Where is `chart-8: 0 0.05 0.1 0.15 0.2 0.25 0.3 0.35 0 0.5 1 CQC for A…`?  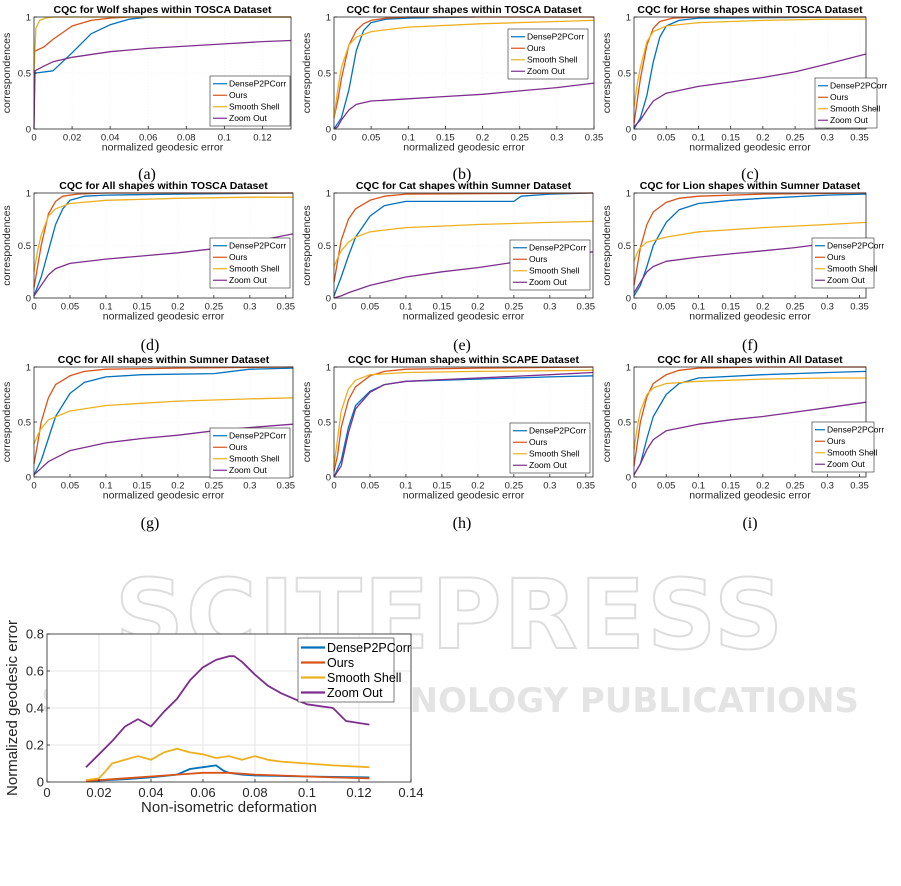 chart-8: 0 0.05 0.1 0.15 0.2 0.25 0.3 0.35 0 0.5 1 CQC for A… is located at coordinates (742, 443).